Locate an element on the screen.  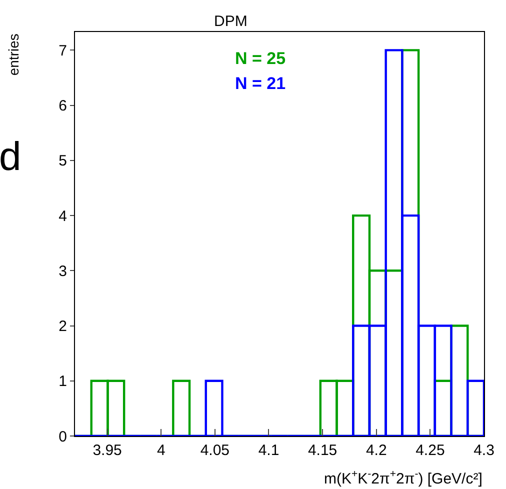
y-tick-label: 6 is located at coordinates (62, 106).